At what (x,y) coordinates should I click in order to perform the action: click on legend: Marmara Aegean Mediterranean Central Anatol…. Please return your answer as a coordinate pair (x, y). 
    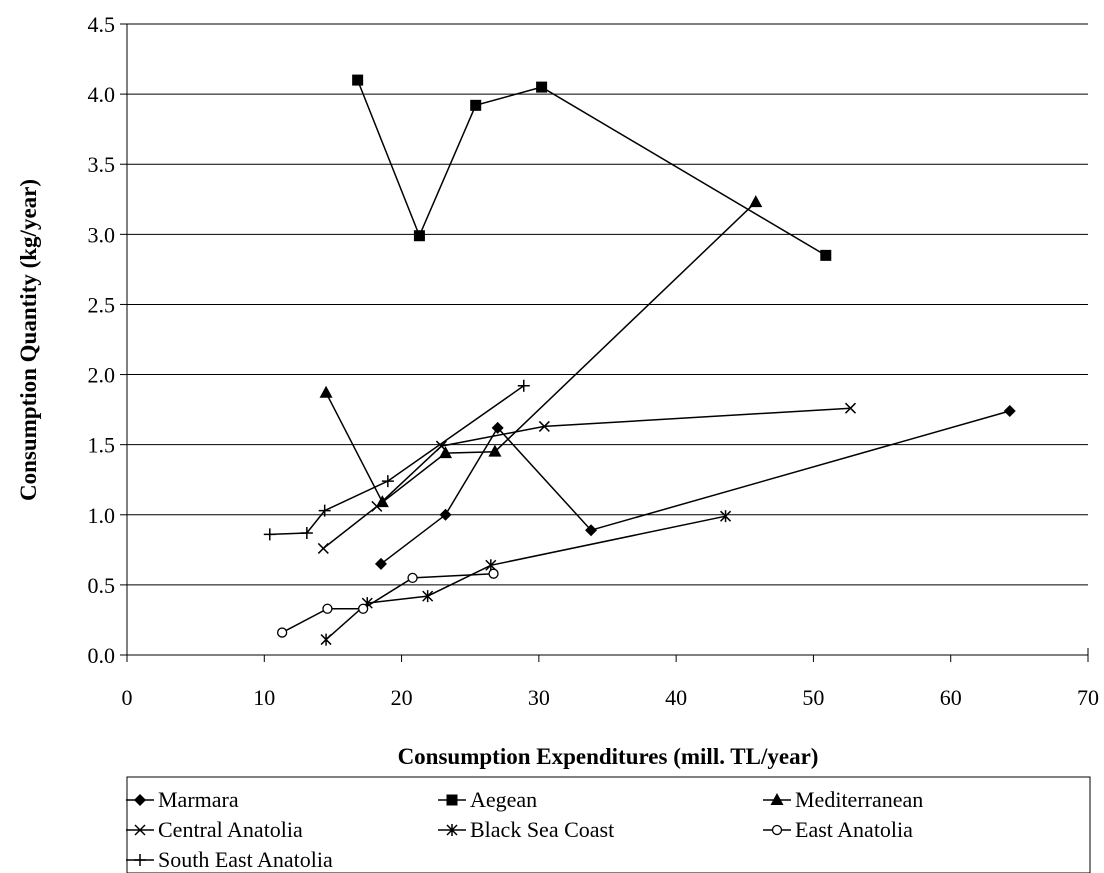
    Looking at the image, I should click on (608, 824).